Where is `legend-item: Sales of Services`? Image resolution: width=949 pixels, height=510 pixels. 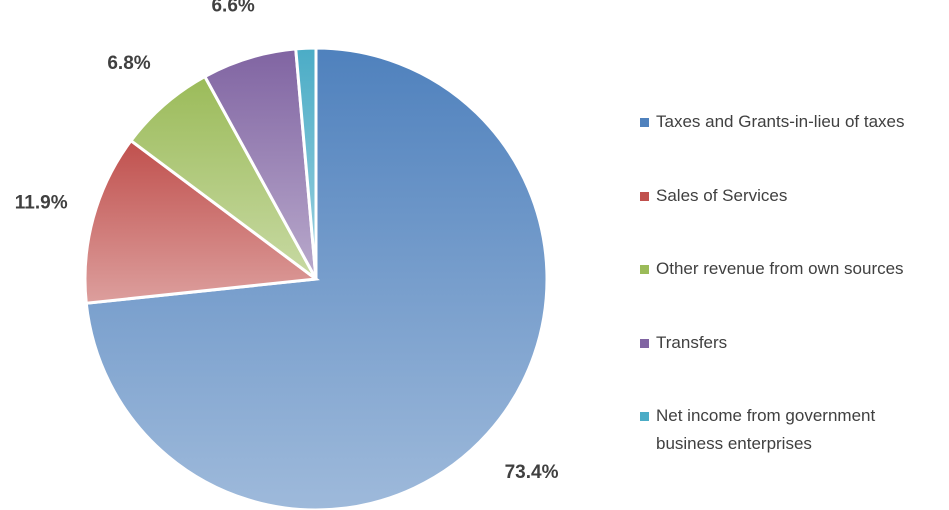
legend-item: Sales of Services is located at coordinates (790, 196).